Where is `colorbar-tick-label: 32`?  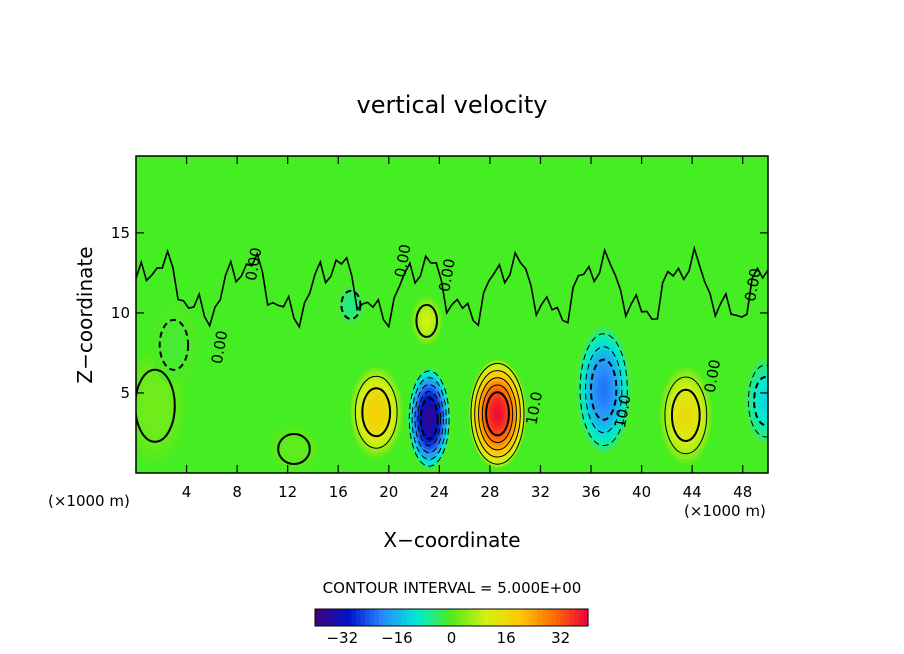
colorbar-tick-label: 32 is located at coordinates (560, 638).